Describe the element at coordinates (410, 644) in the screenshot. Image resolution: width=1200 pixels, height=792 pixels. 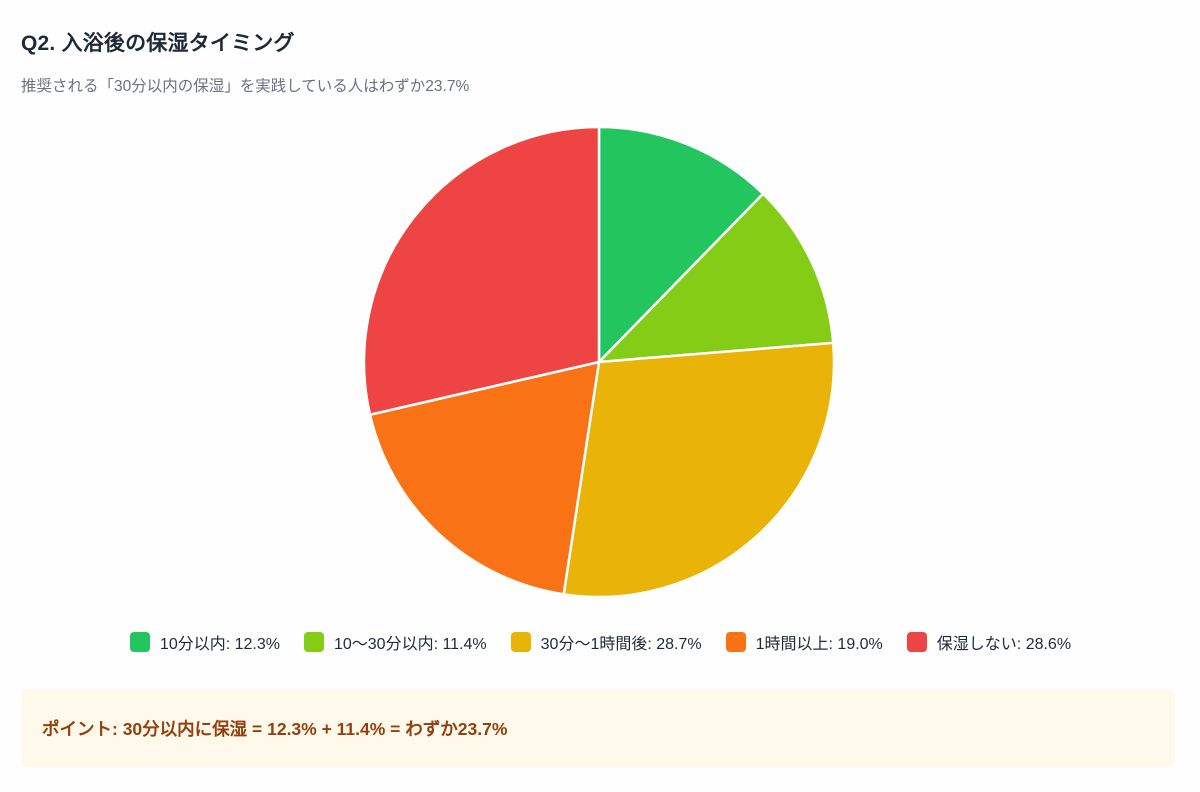
I see `legend-label: 10〜30分以内: 11.4%` at that location.